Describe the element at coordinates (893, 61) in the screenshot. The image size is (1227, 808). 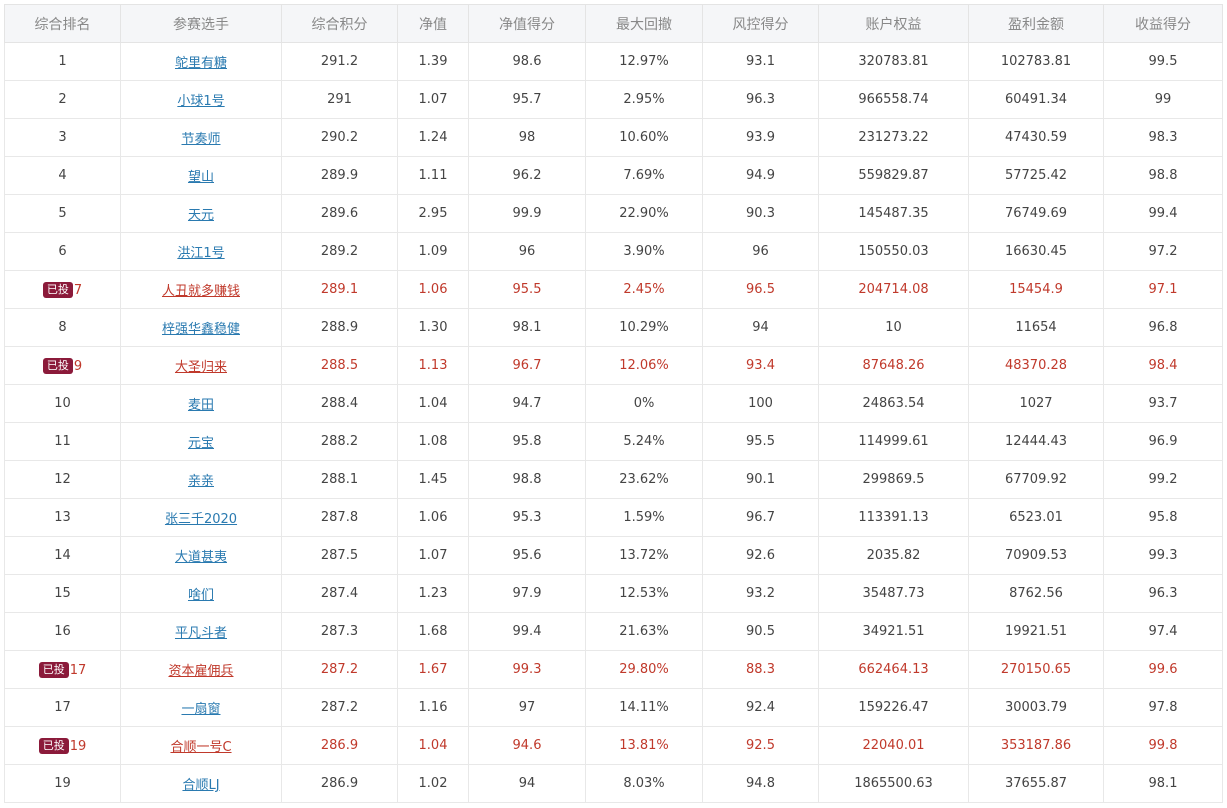
I see `equity-cell: 320783.81` at that location.